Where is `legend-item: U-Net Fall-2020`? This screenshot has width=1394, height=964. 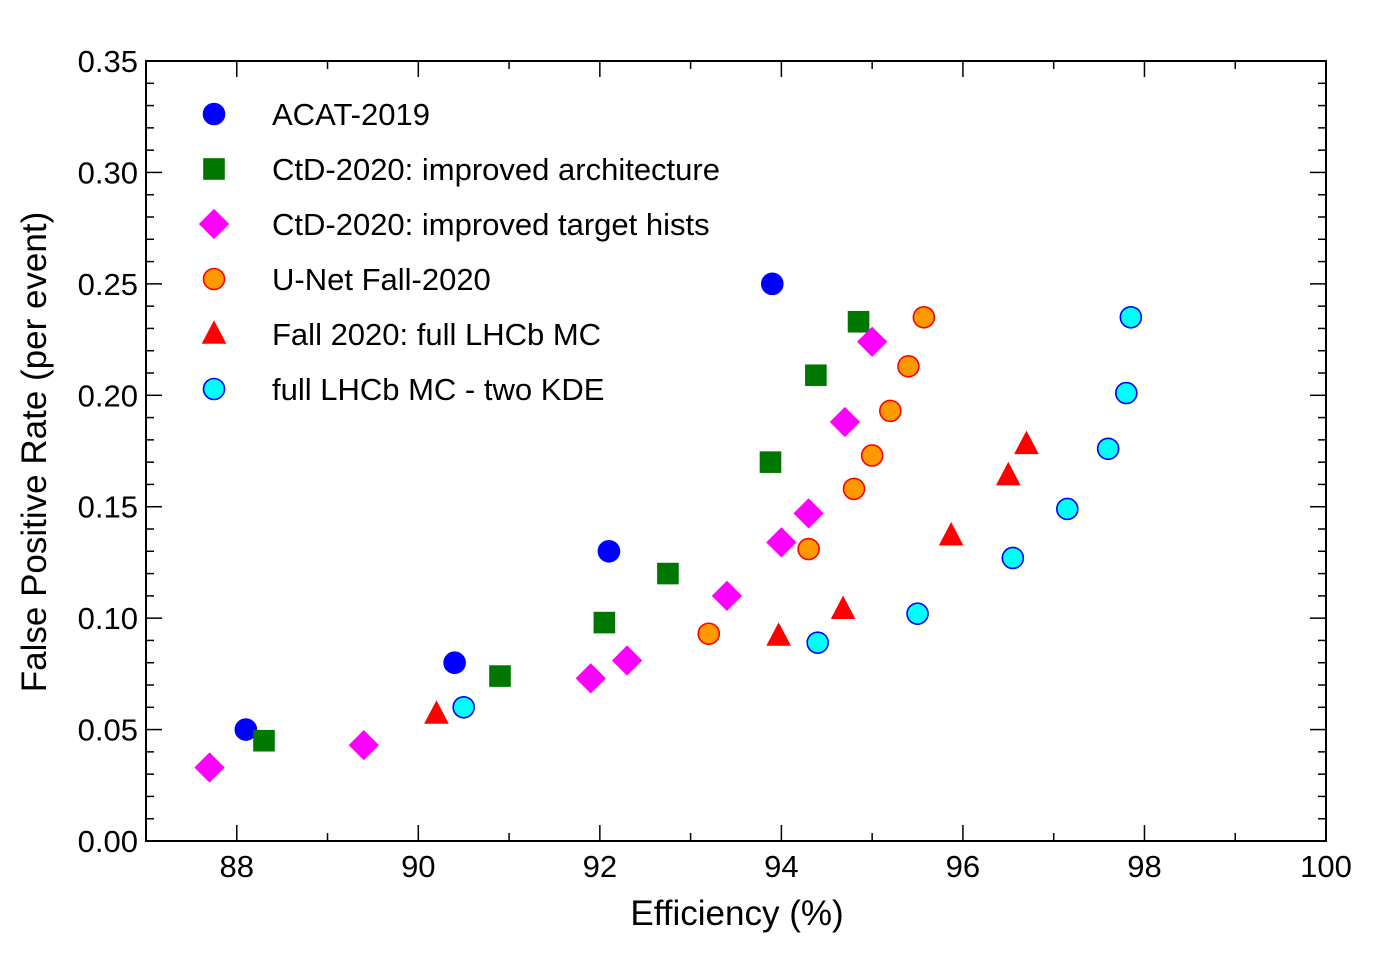 legend-item: U-Net Fall-2020 is located at coordinates (346, 279).